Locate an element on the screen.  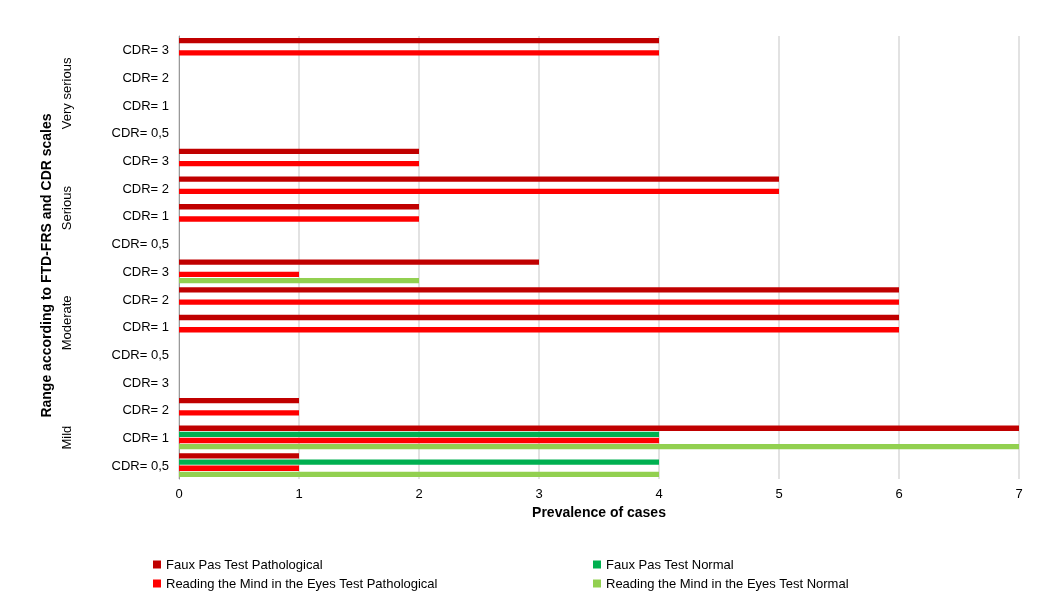
text: Moderate is located at coordinates (66, 323).